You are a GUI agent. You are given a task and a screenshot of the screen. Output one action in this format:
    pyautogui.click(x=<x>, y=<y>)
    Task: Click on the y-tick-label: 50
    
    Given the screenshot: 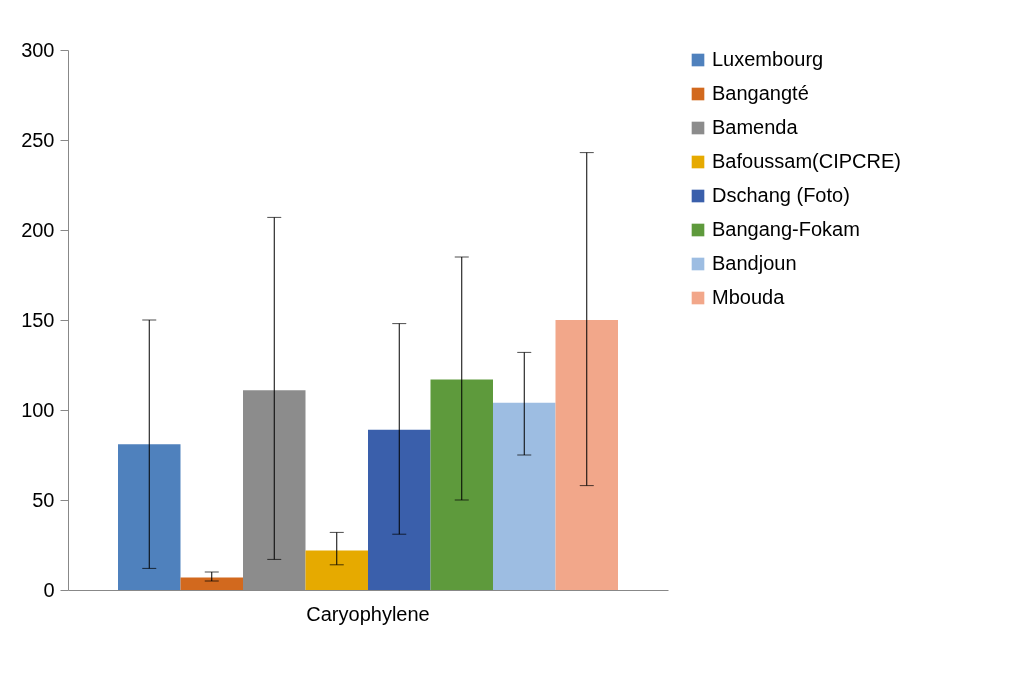 What is the action you would take?
    pyautogui.click(x=43, y=499)
    